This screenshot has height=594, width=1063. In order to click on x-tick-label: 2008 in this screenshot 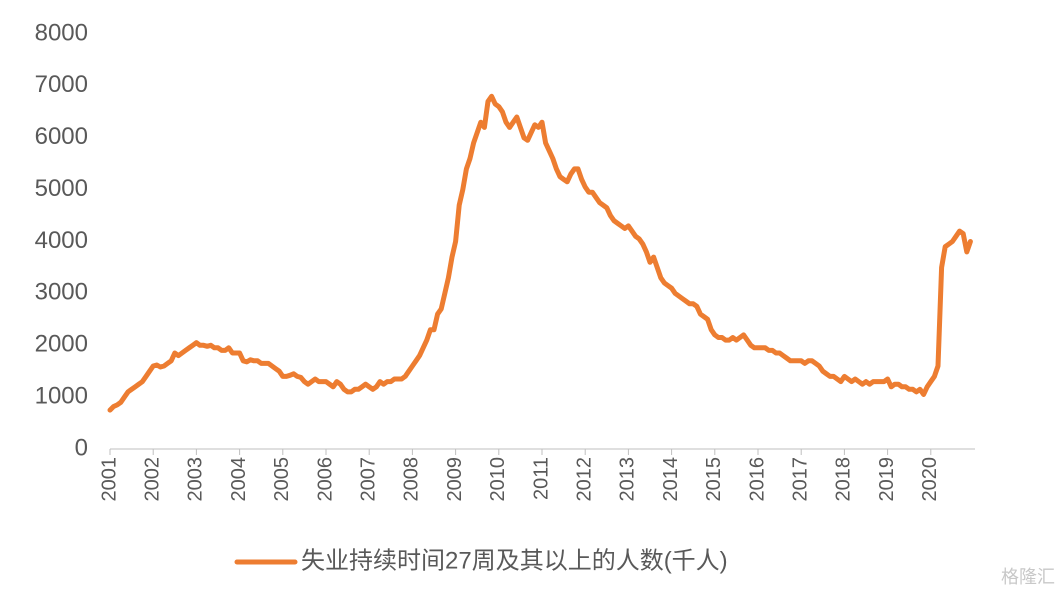, I will do `click(412, 479)`.